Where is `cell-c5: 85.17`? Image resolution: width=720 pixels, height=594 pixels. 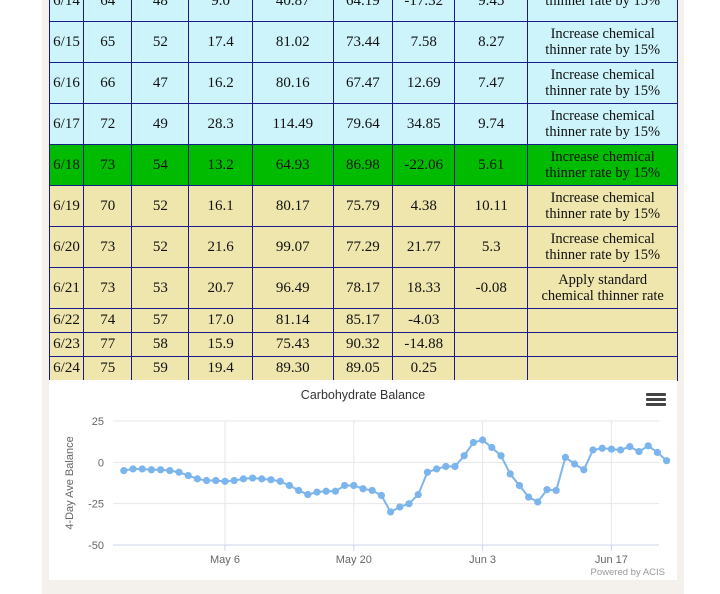
cell-c5: 85.17 is located at coordinates (363, 320).